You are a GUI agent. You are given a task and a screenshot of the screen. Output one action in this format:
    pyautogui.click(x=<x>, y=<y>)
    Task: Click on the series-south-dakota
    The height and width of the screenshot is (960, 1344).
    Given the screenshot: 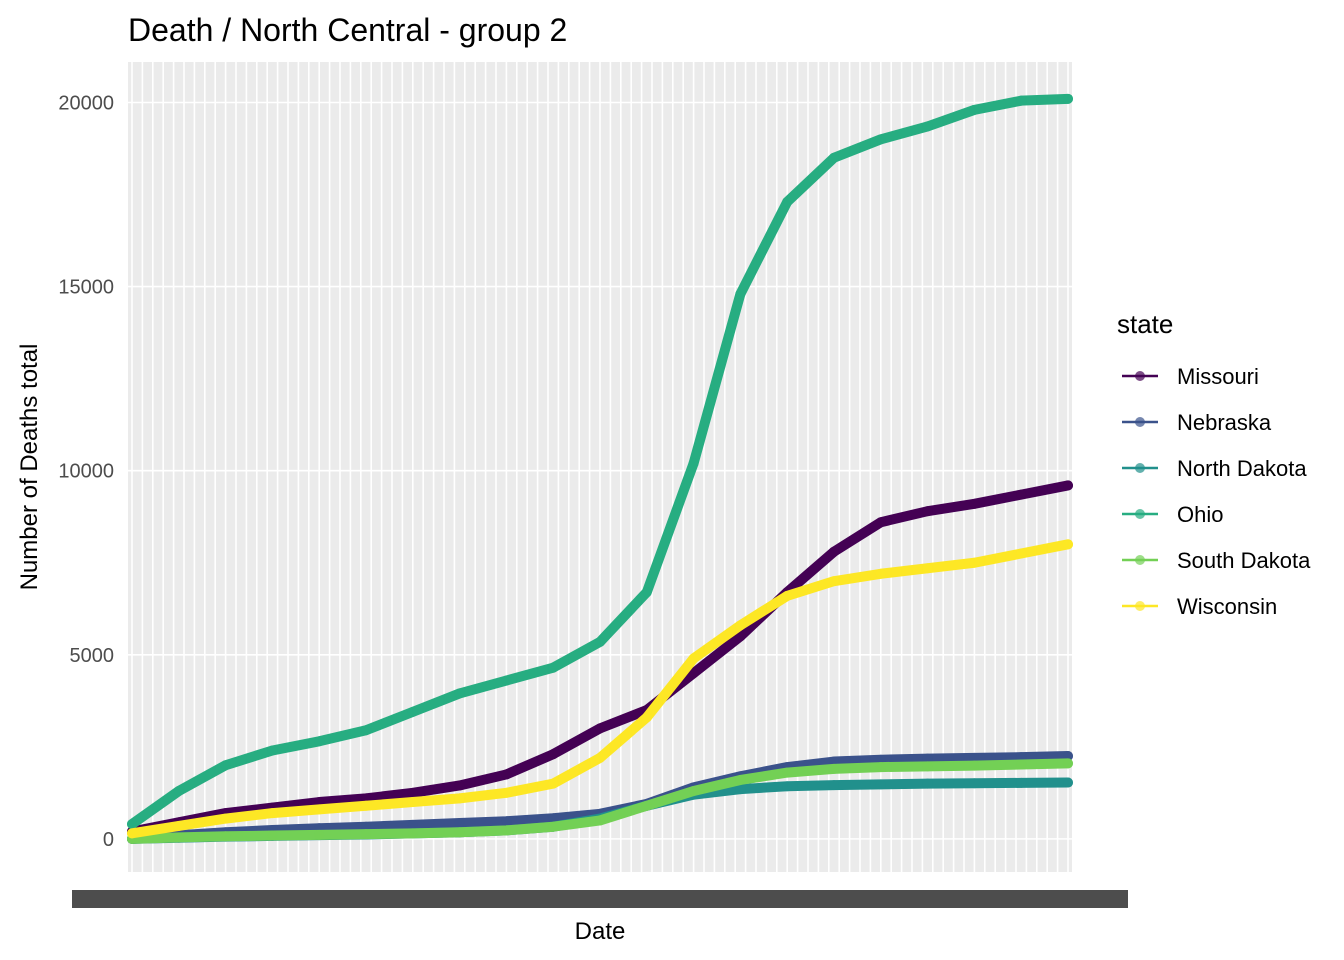 What is the action you would take?
    pyautogui.click(x=600, y=801)
    